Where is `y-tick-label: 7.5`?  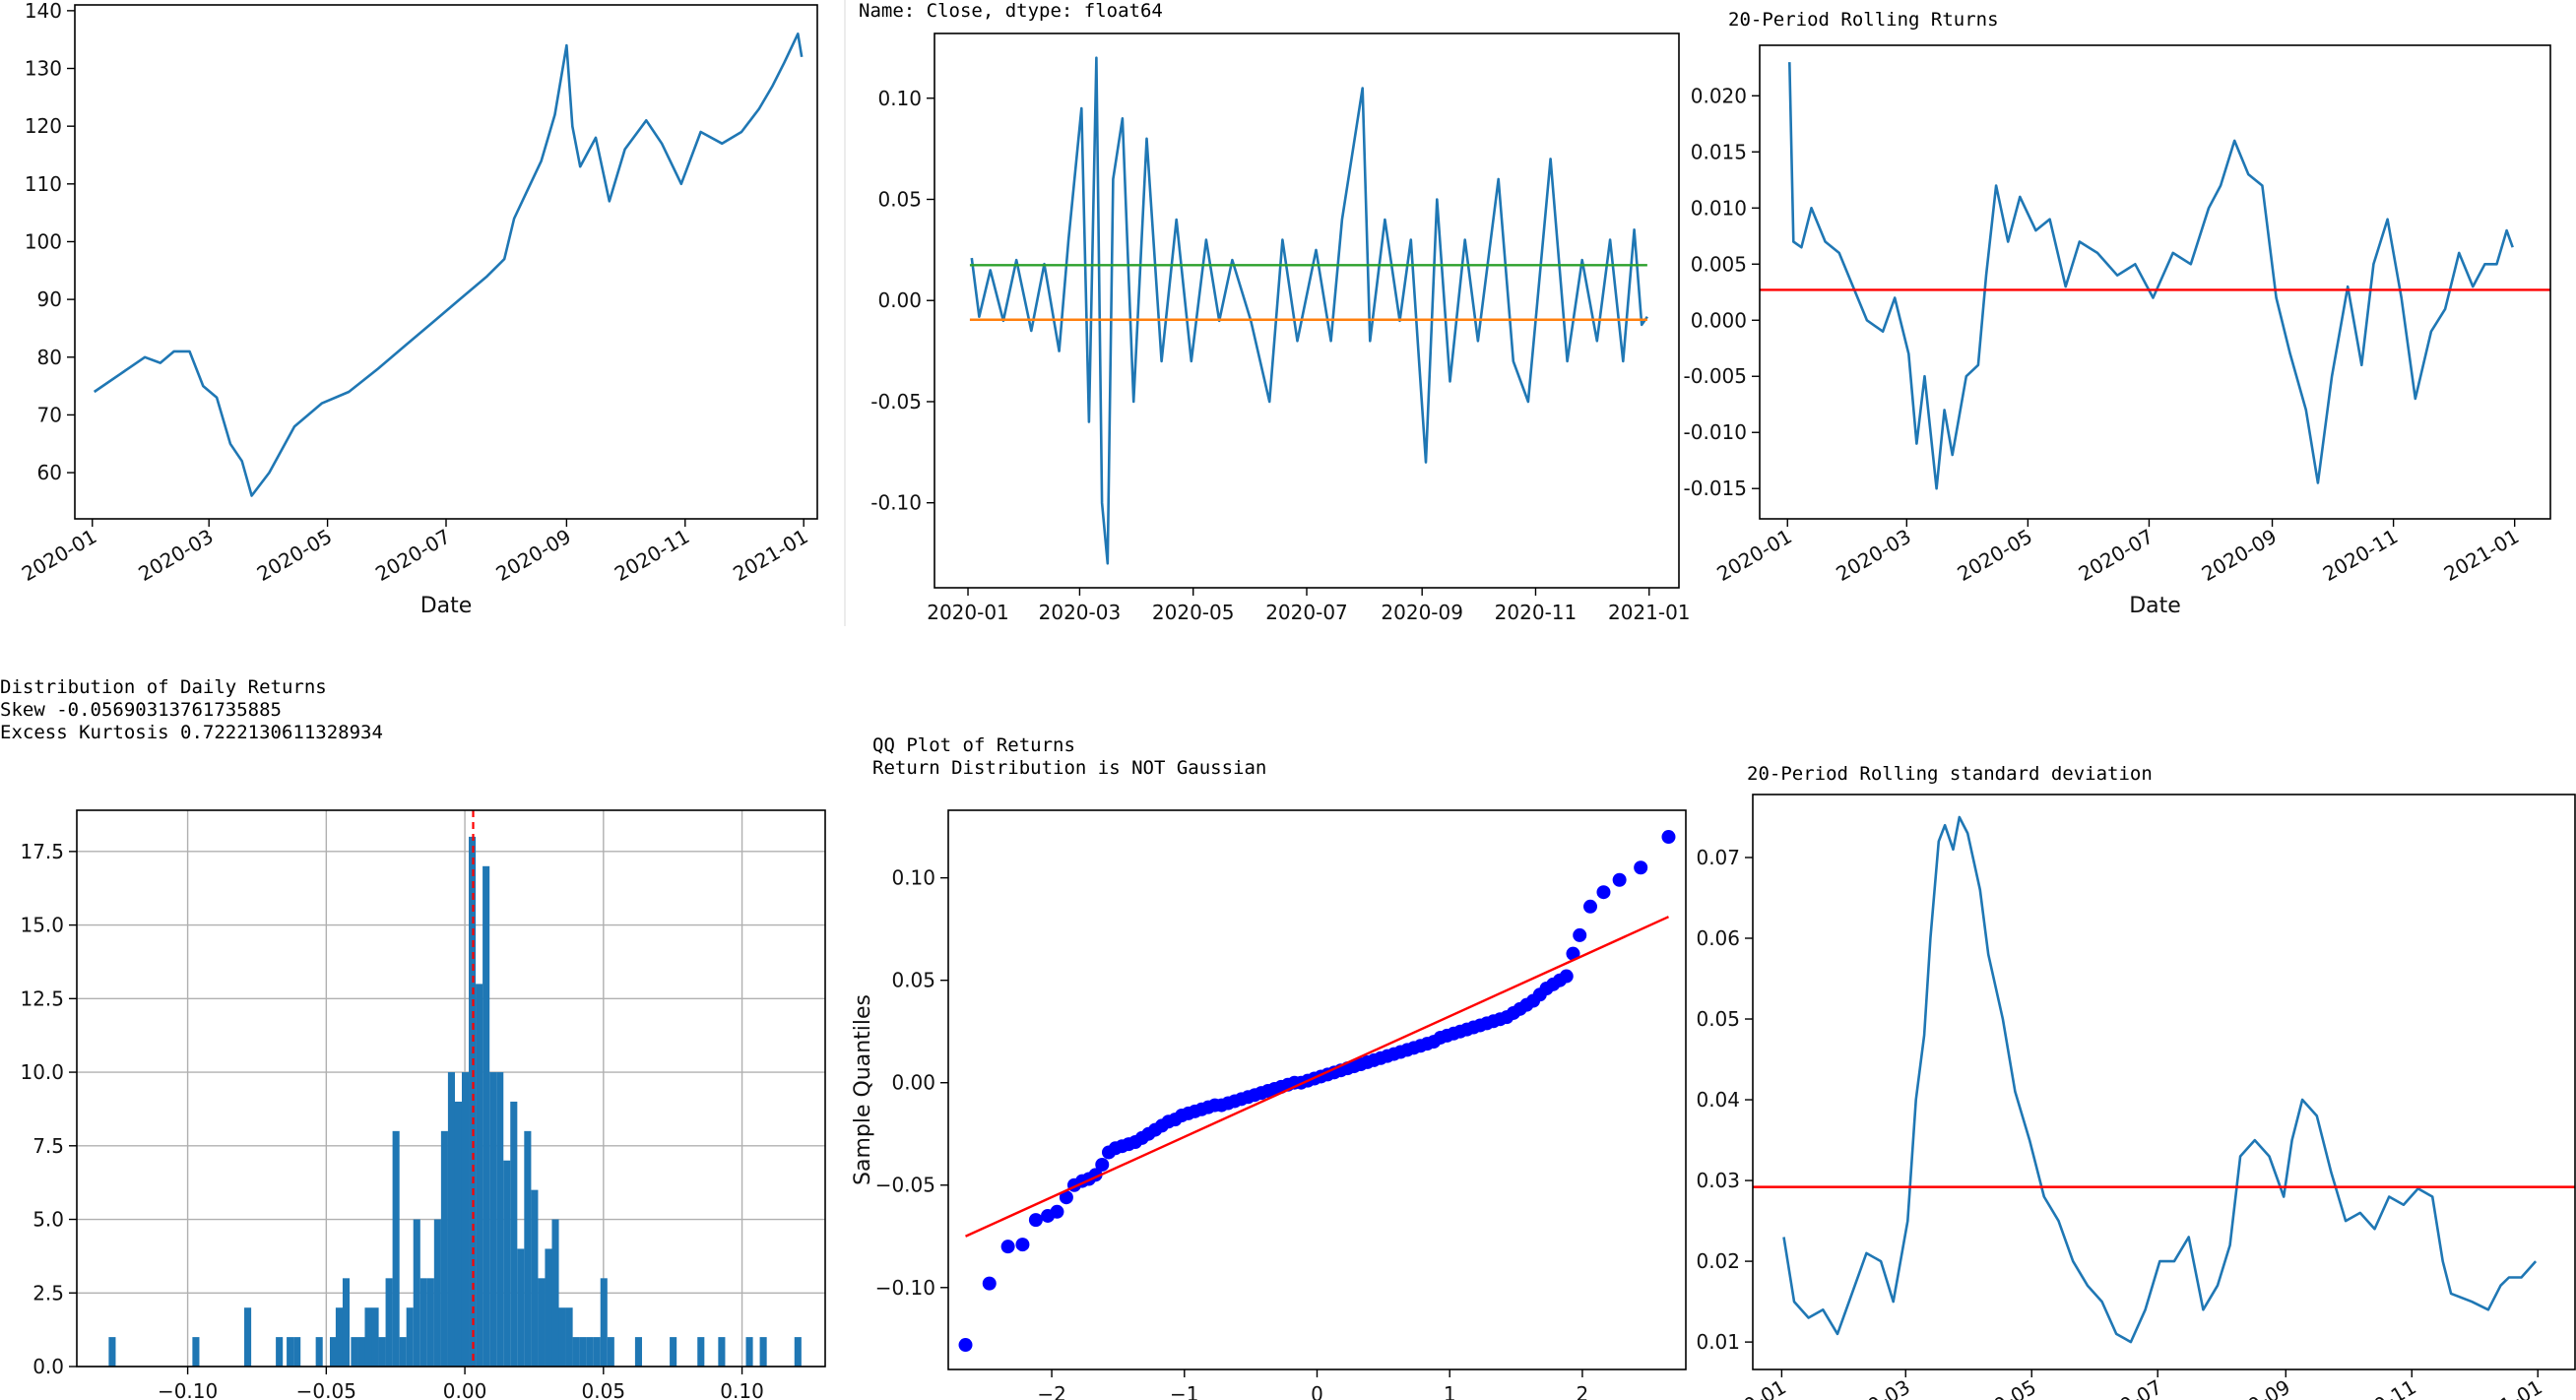
y-tick-label: 7.5 is located at coordinates (48, 1146).